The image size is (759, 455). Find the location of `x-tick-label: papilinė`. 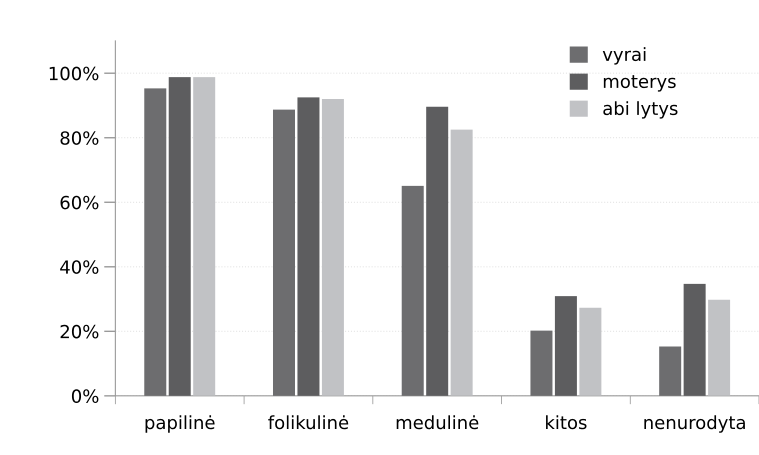

x-tick-label: papilinė is located at coordinates (180, 424).